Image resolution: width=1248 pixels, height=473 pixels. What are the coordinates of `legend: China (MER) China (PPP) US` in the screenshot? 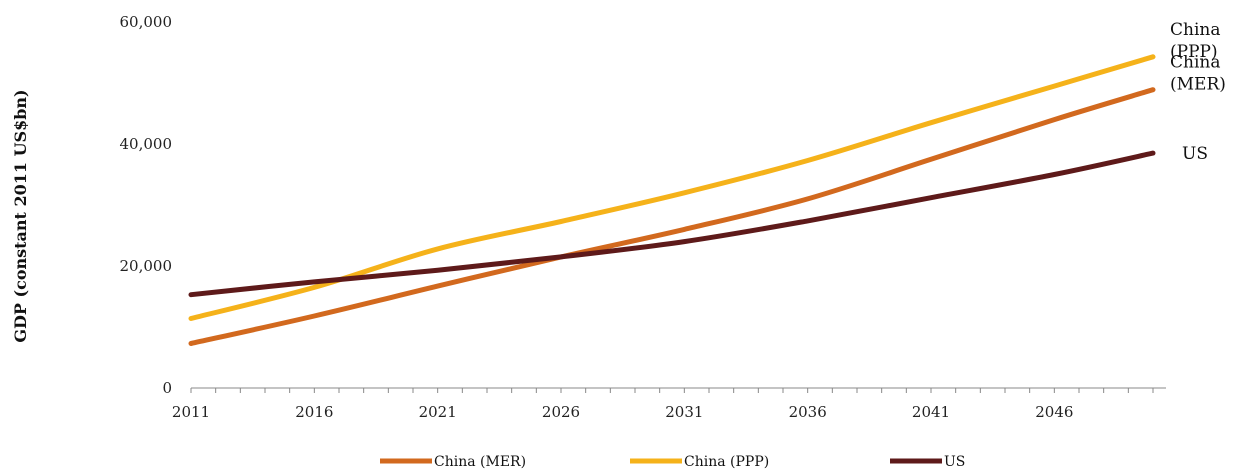 It's located at (672, 462).